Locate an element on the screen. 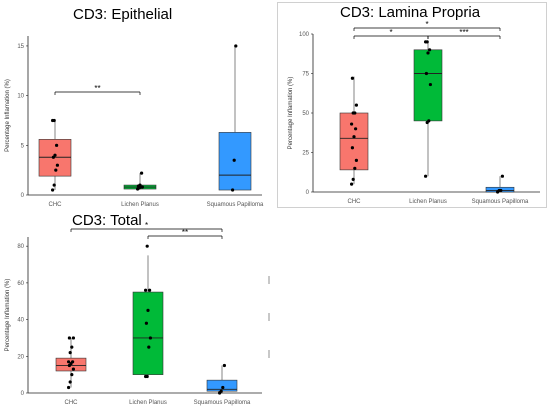  y-tick-label: 25 is located at coordinates (305, 154).